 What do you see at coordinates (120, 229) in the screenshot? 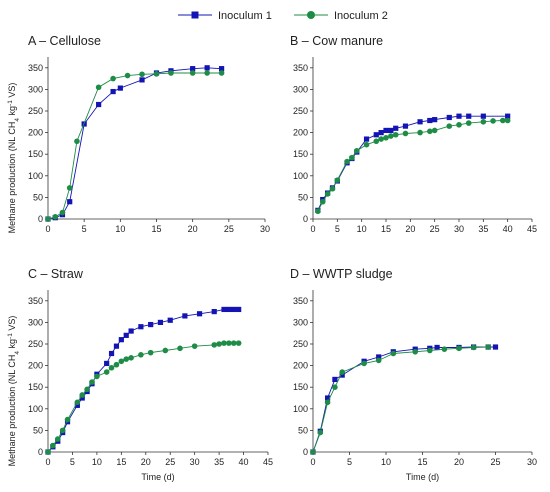
I see `x-tick-label: 10` at bounding box center [120, 229].